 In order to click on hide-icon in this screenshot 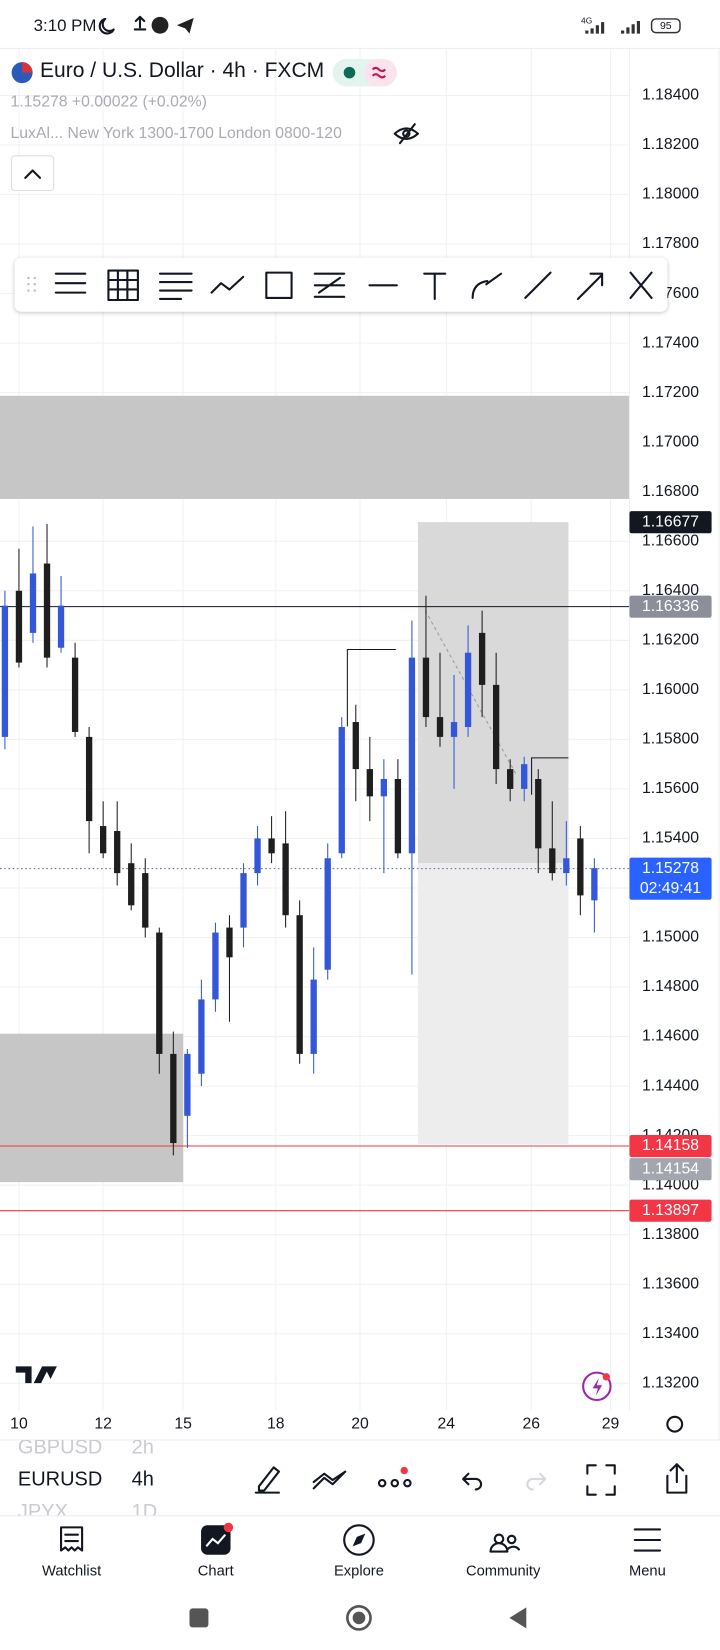, I will do `click(406, 133)`.